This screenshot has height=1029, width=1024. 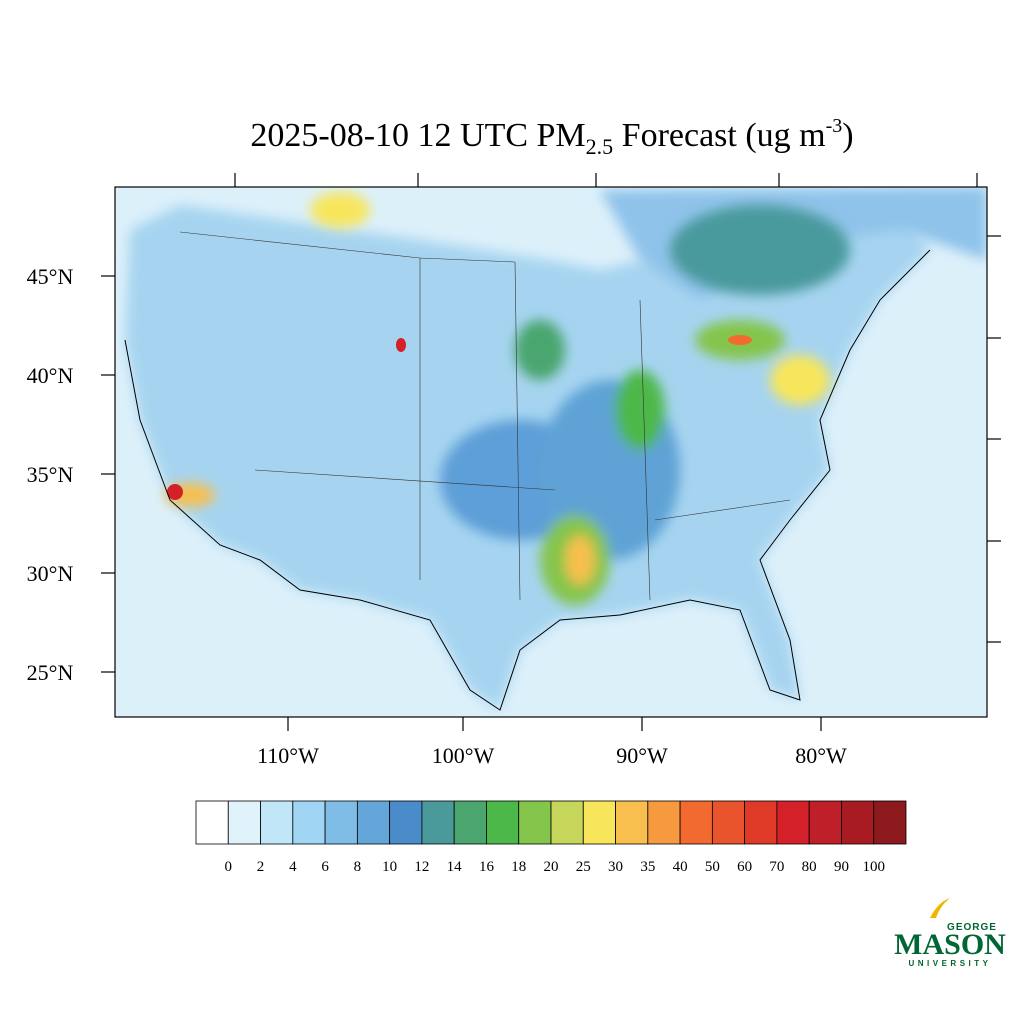 What do you see at coordinates (389, 867) in the screenshot?
I see `colorbar-label: 10` at bounding box center [389, 867].